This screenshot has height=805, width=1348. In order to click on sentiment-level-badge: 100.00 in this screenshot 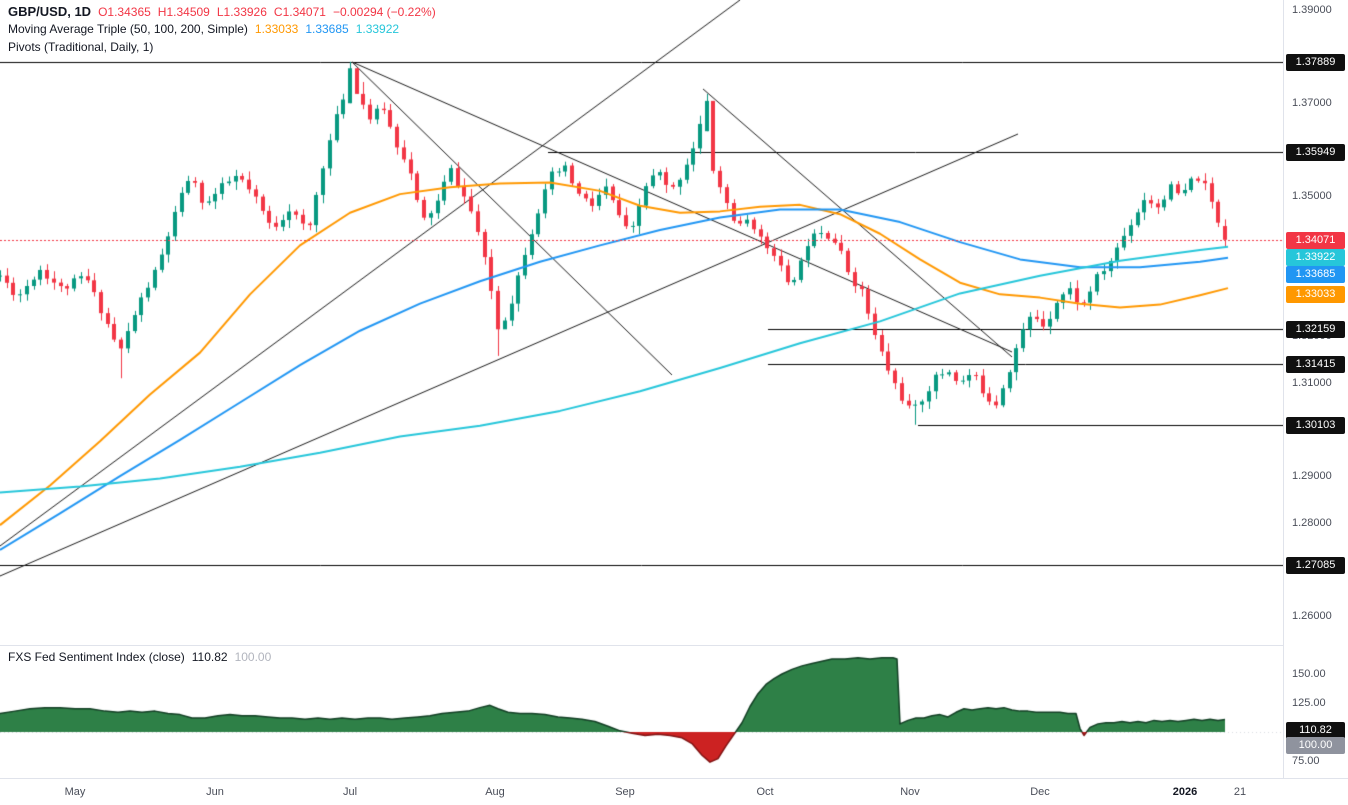, I will do `click(1315, 745)`.